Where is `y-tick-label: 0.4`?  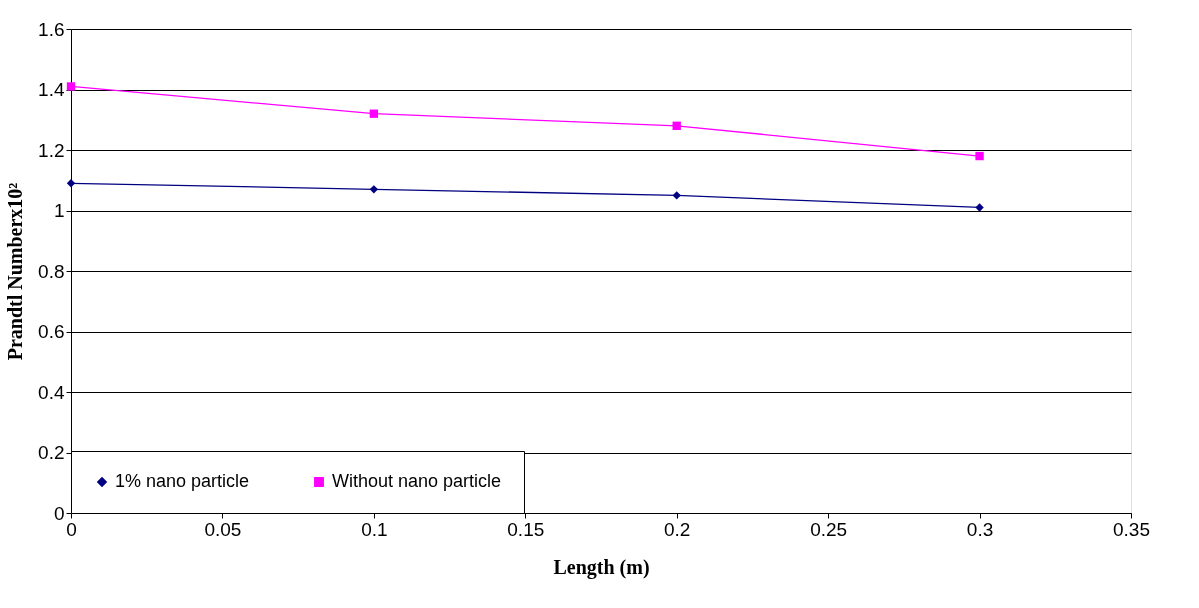
y-tick-label: 0.4 is located at coordinates (51, 392).